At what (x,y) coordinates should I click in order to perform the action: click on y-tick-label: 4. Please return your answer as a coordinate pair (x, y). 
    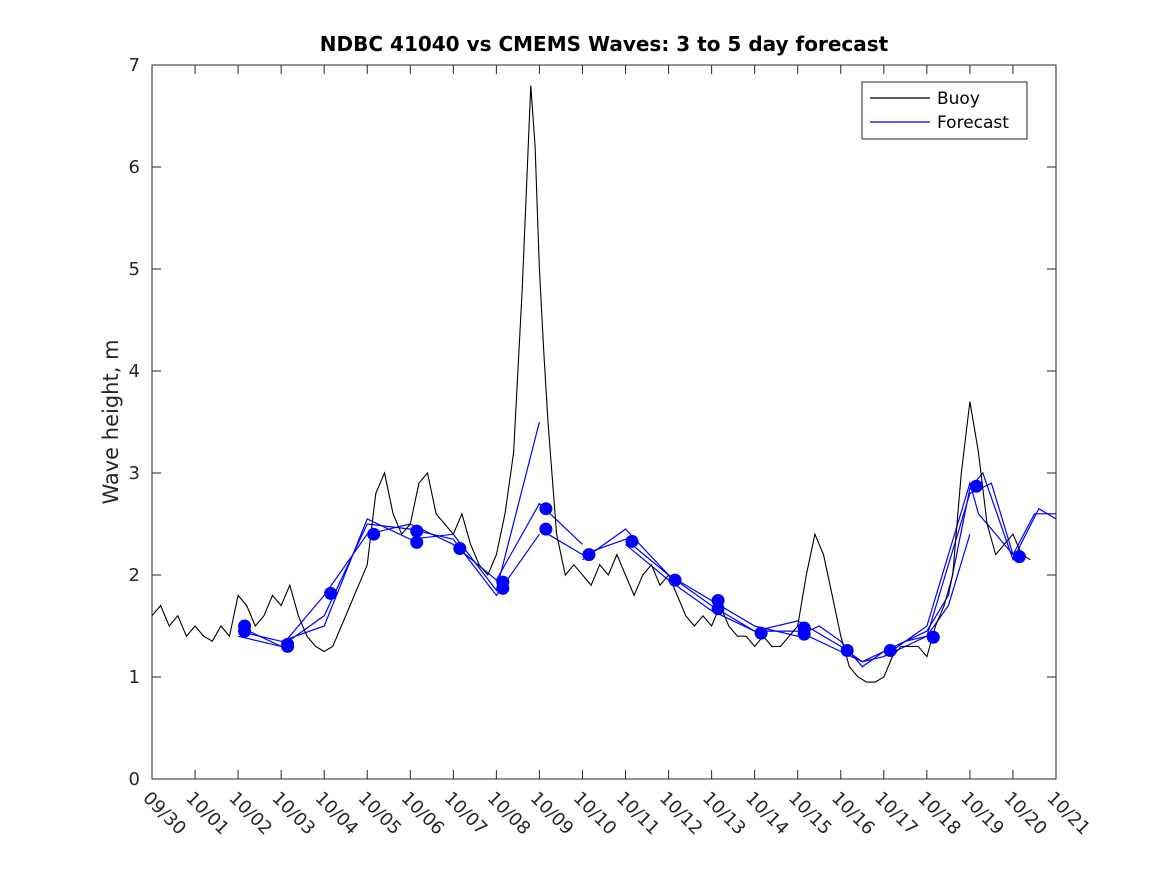
    Looking at the image, I should click on (134, 371).